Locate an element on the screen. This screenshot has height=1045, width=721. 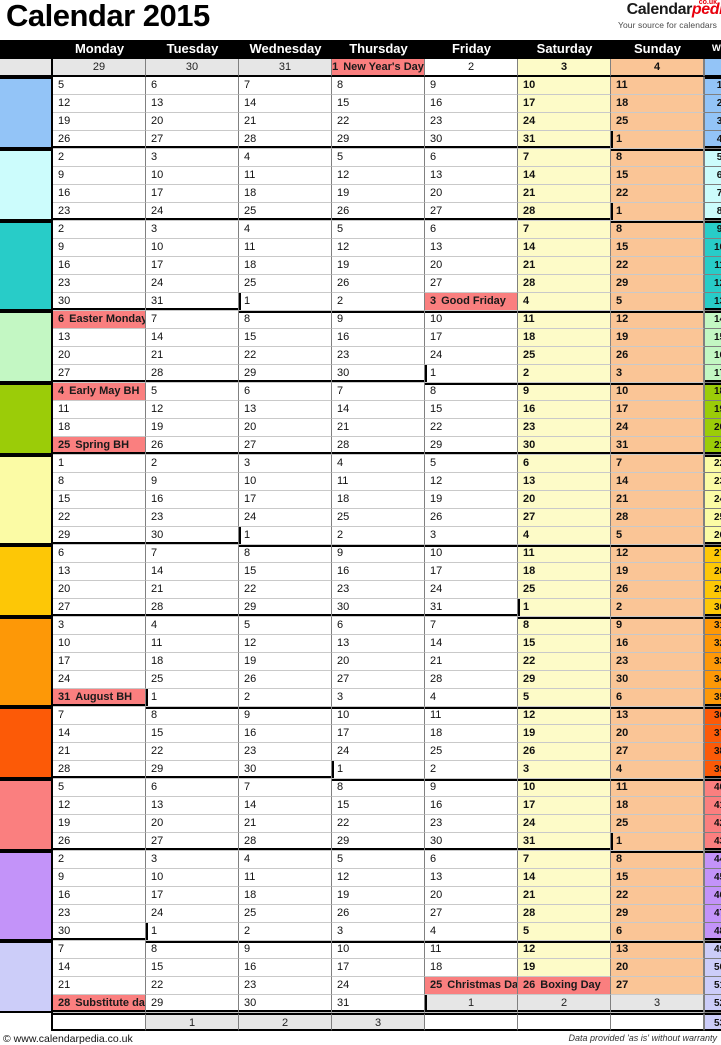
day-cell: 30 is located at coordinates (192, 536).